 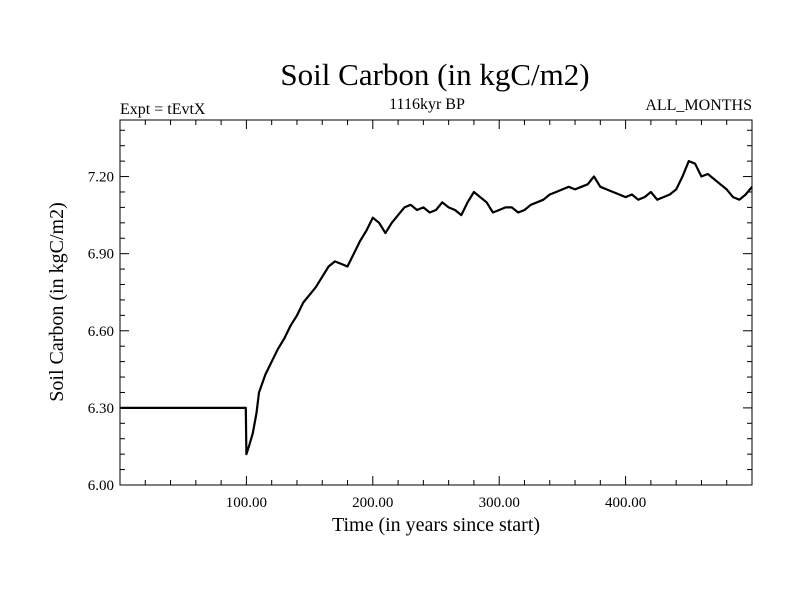 I want to click on x-tick-label: 400.00, so click(x=625, y=503).